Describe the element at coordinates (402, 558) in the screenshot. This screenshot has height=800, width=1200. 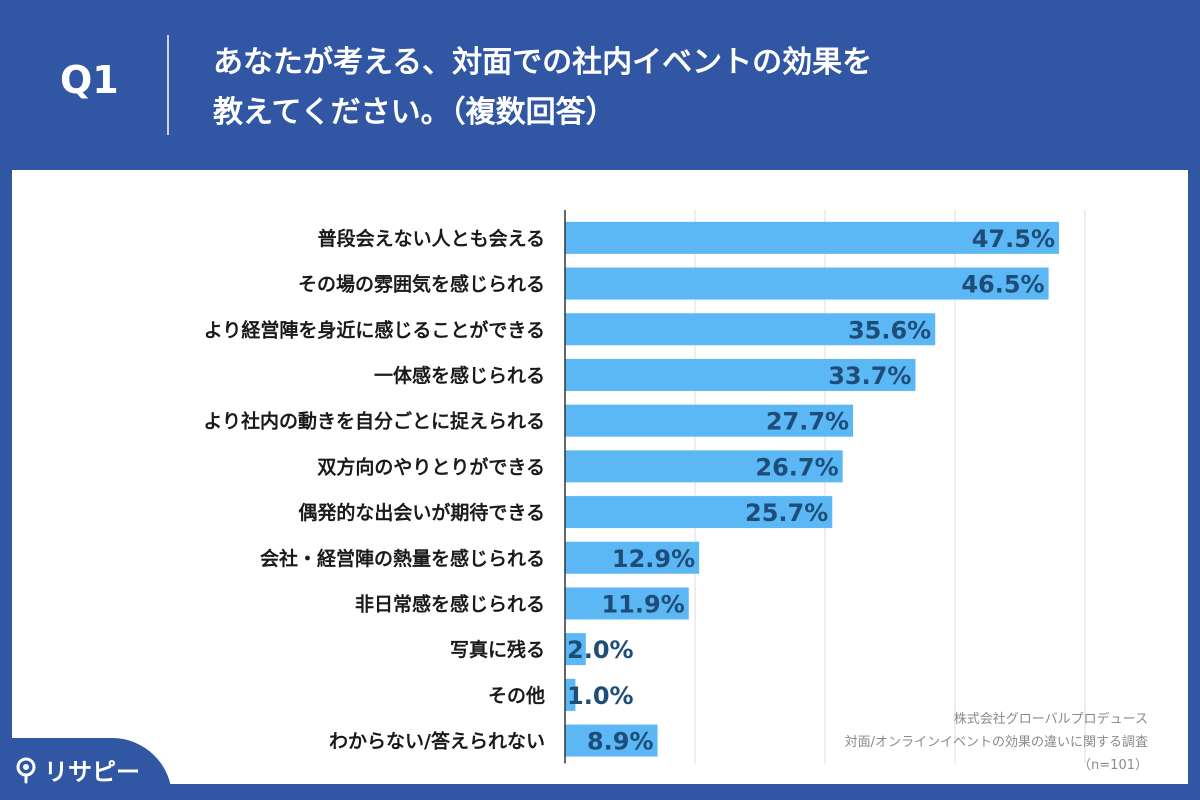
I see `category-label: 会社・経営陣の熱量を感じられる` at that location.